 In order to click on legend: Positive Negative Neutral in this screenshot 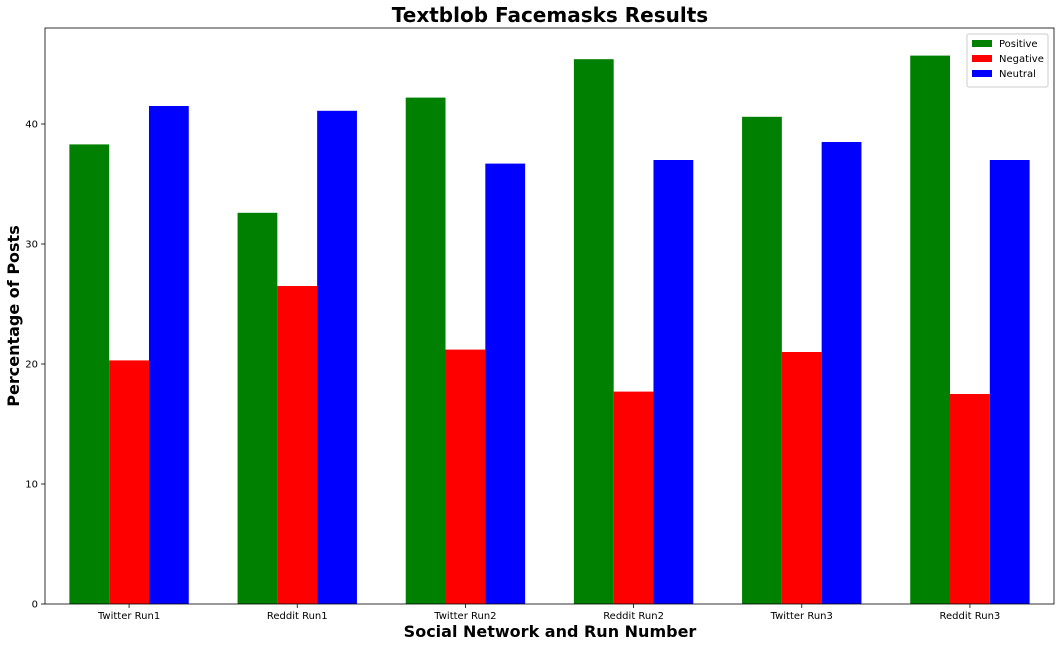, I will do `click(1007, 60)`.